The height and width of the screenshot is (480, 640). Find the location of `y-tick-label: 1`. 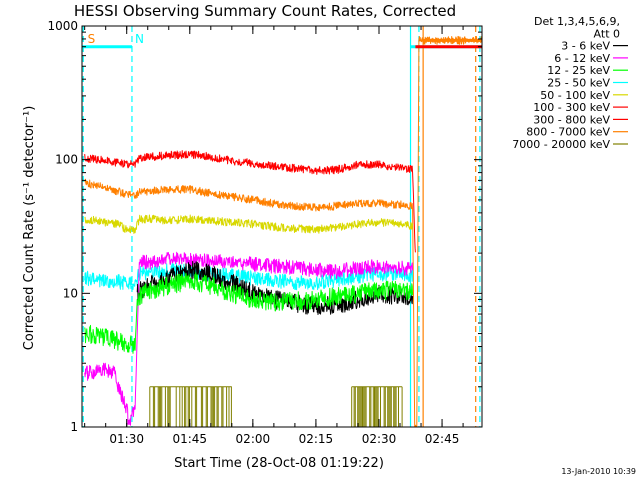

y-tick-label: 1 is located at coordinates (74, 427).